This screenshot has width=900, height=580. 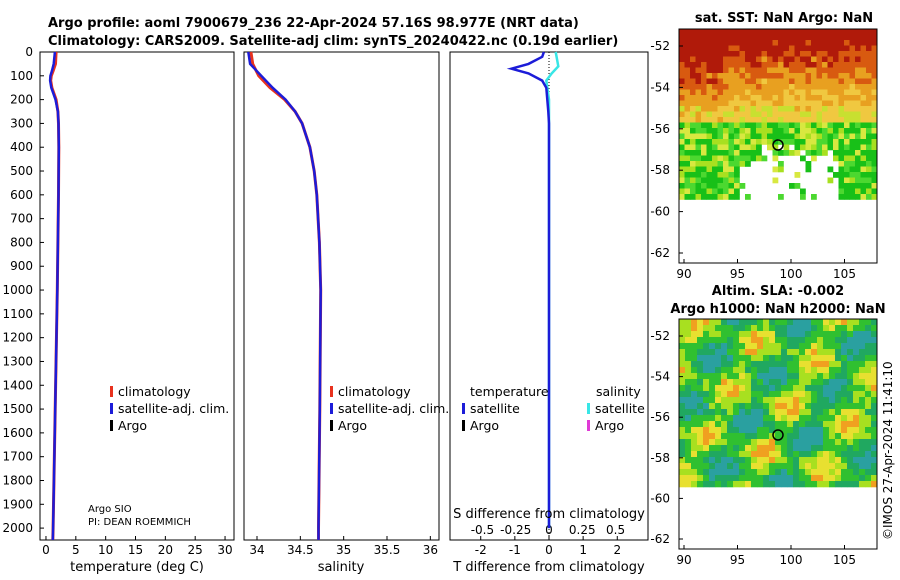 What do you see at coordinates (617, 550) in the screenshot?
I see `difference-tick-label: 2` at bounding box center [617, 550].